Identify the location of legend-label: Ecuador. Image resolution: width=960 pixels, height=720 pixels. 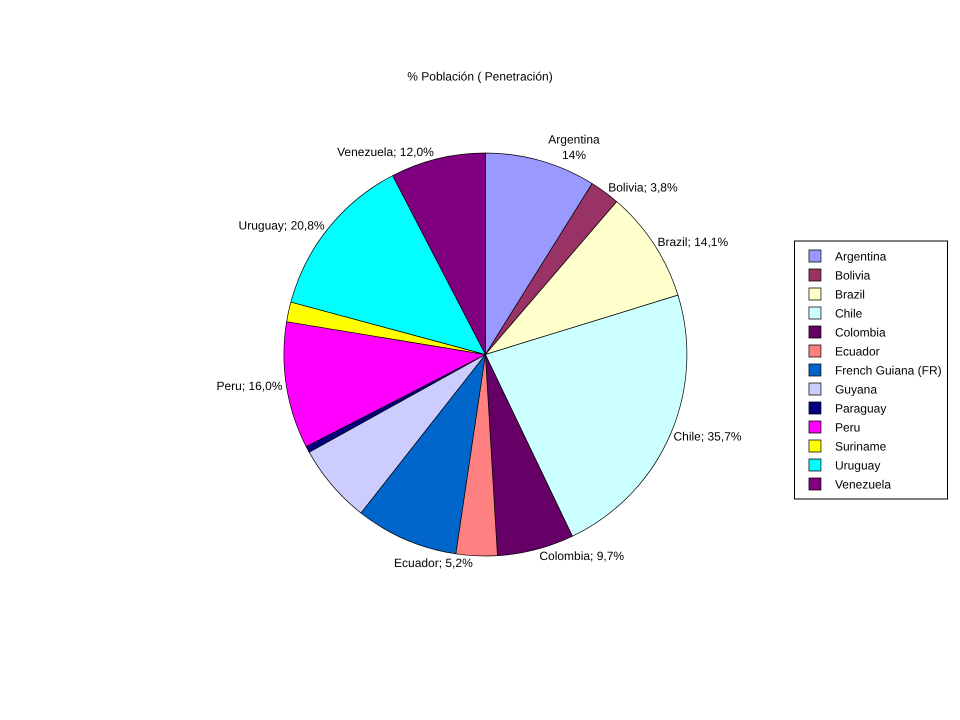
(857, 351).